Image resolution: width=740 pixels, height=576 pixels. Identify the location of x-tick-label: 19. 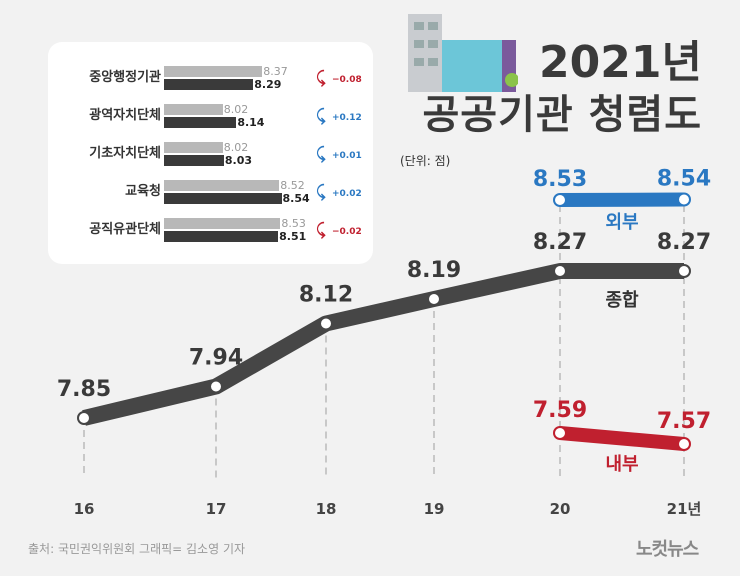
(434, 509).